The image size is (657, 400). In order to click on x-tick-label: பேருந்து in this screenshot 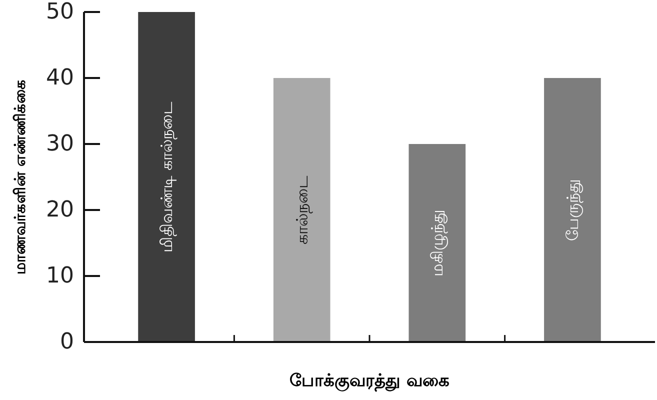, I will do `click(572, 210)`.